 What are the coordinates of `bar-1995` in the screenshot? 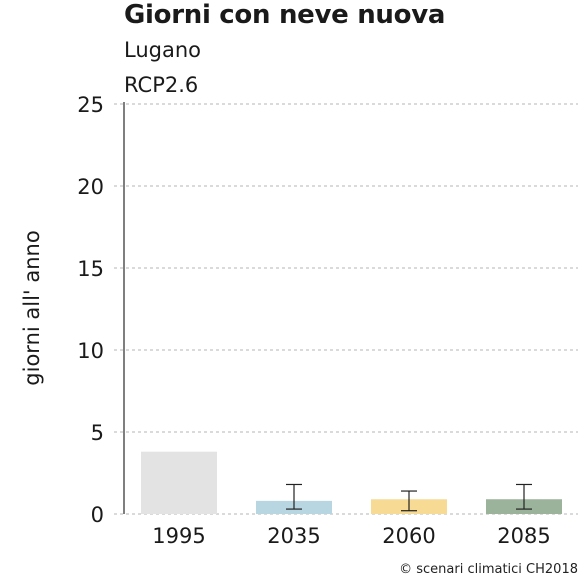 It's located at (179, 482).